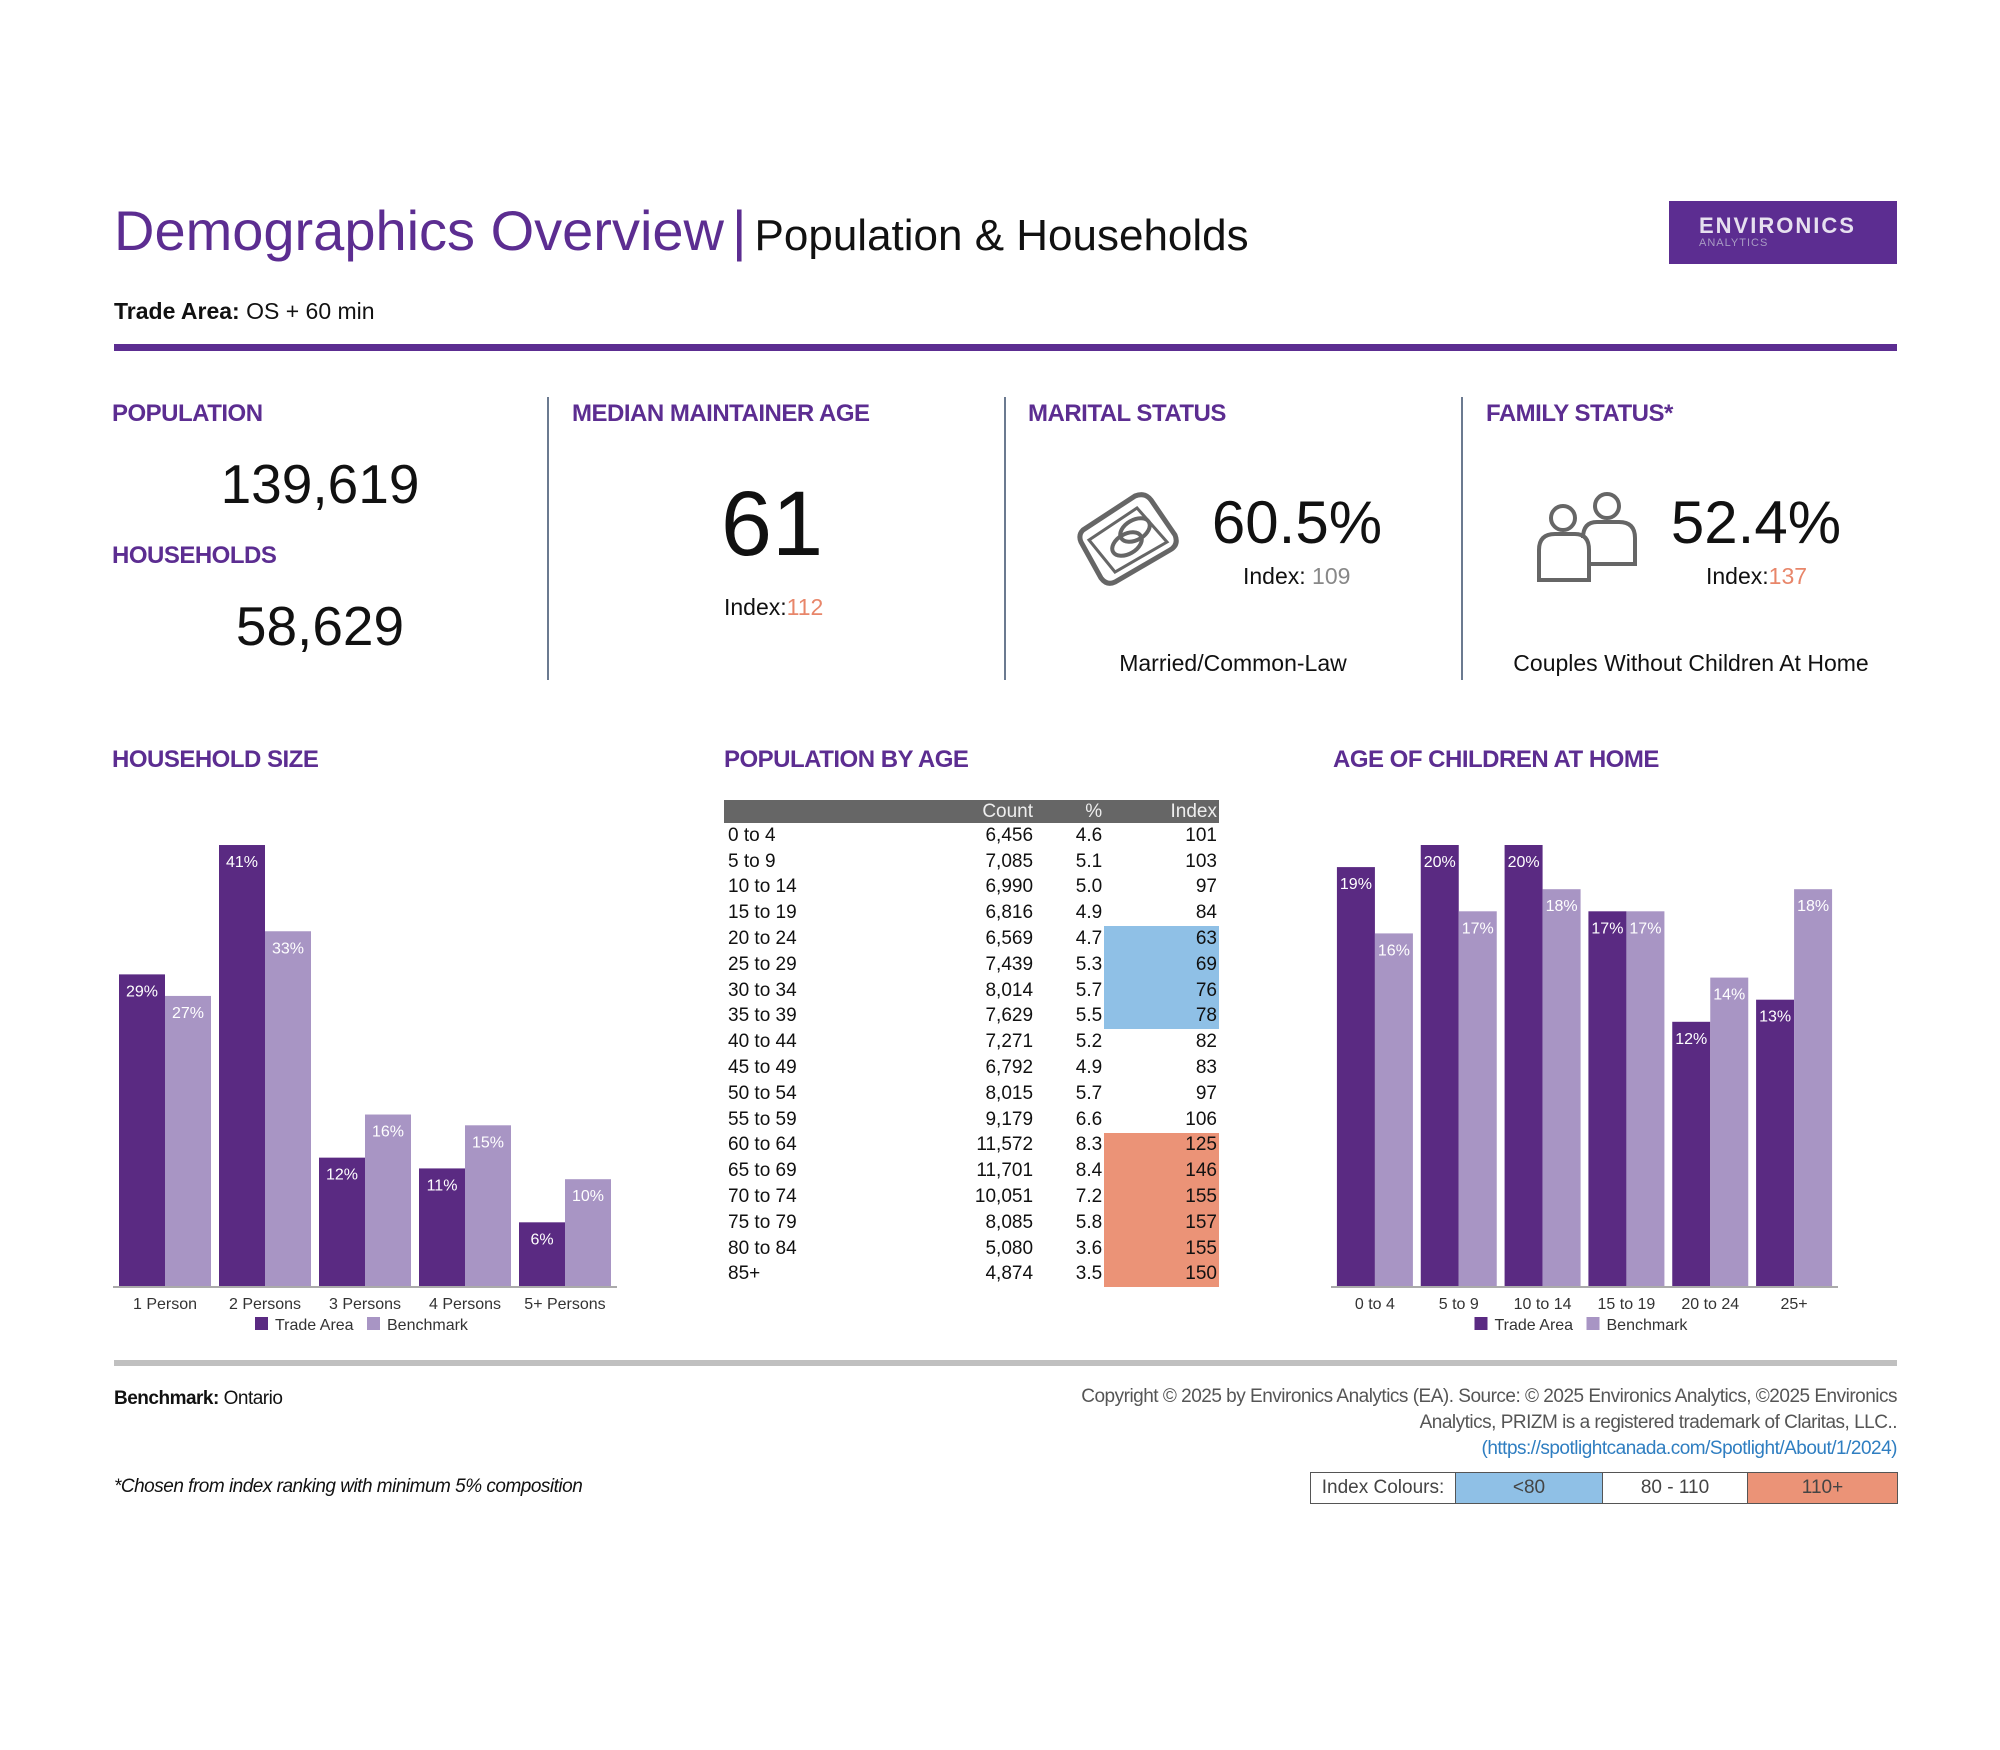  What do you see at coordinates (1775, 1017) in the screenshot?
I see `data-label: 13%` at bounding box center [1775, 1017].